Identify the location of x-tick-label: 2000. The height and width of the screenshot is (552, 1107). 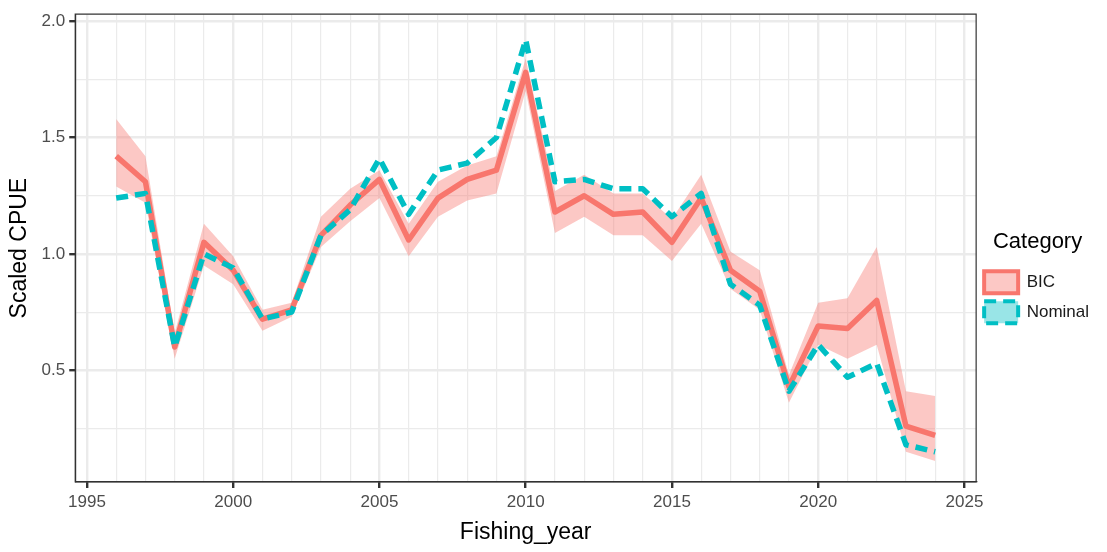
(233, 501).